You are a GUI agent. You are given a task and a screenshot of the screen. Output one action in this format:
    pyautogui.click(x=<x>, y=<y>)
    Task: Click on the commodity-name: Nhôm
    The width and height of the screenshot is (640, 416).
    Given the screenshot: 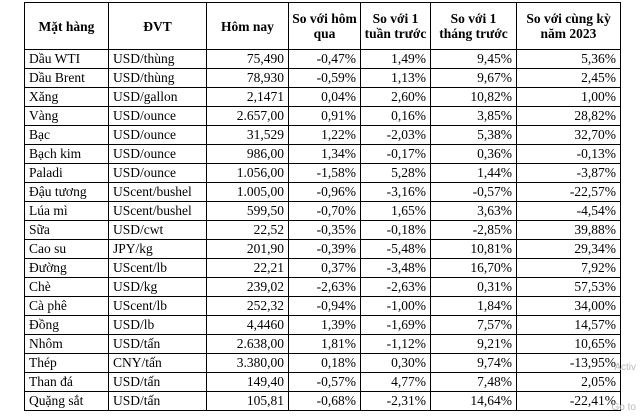 What is the action you would take?
    pyautogui.click(x=66, y=344)
    